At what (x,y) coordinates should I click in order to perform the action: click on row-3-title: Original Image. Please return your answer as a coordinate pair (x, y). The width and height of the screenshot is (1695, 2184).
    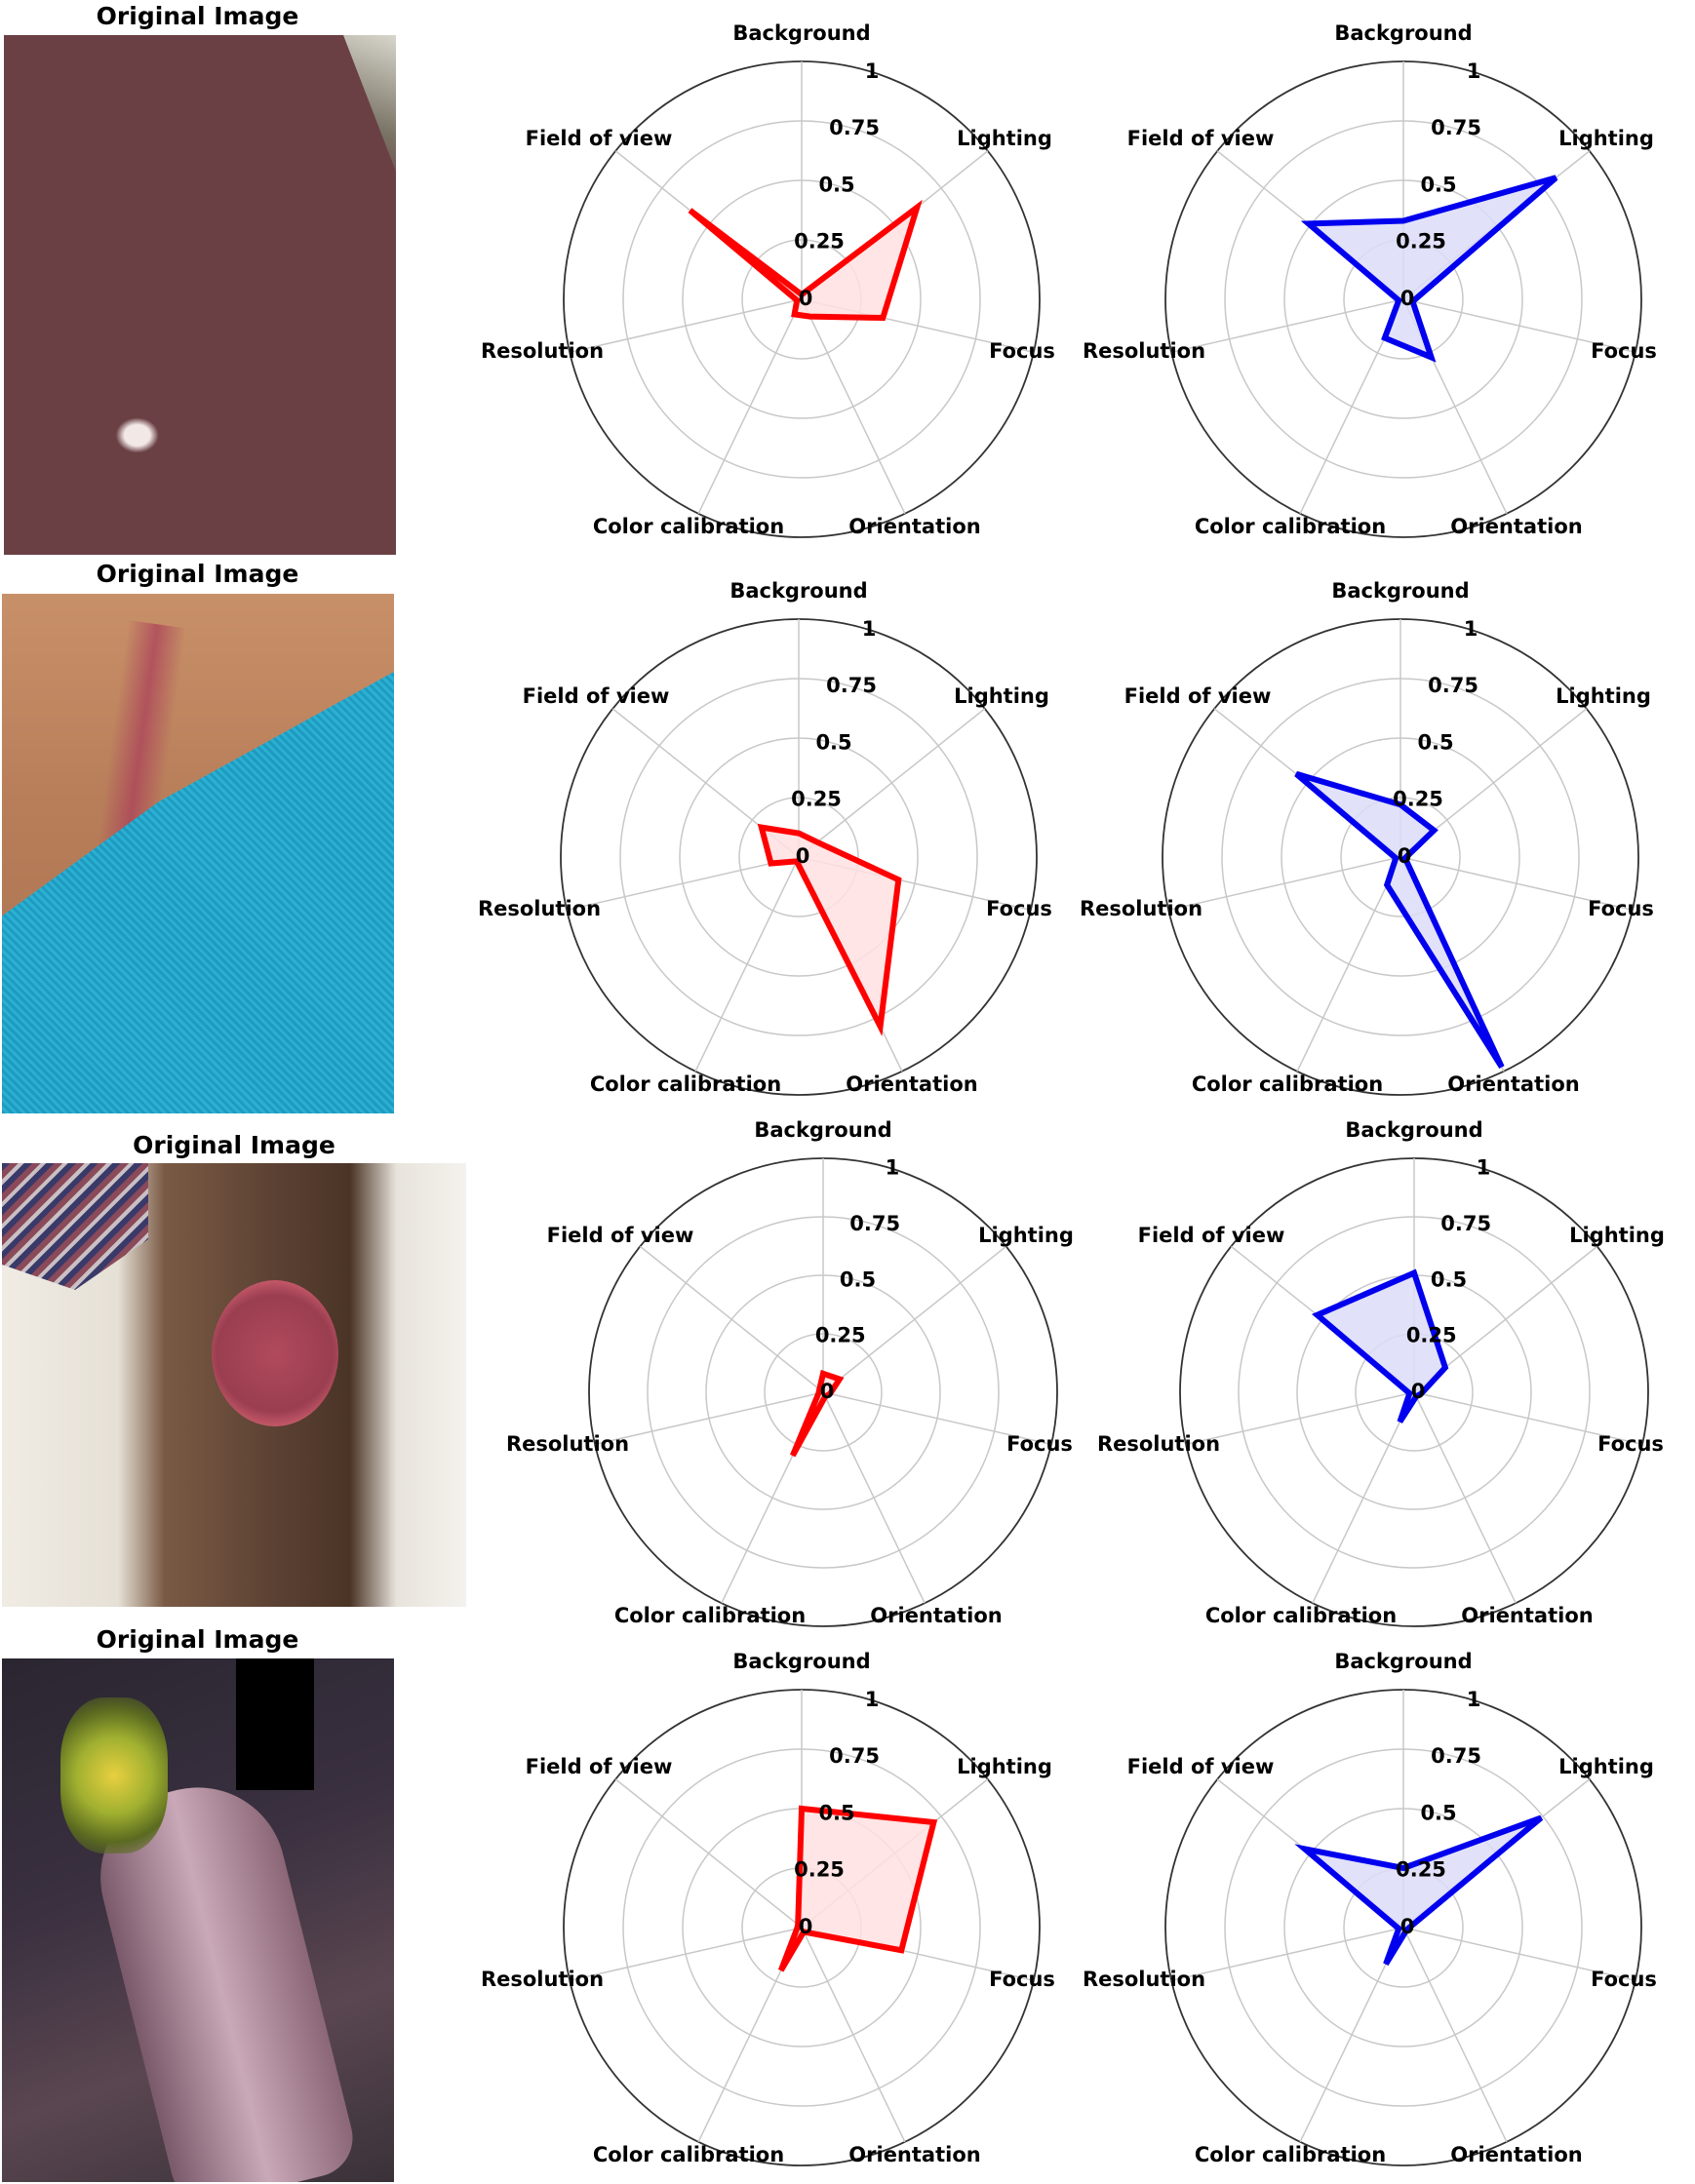
    Looking at the image, I should click on (234, 1145).